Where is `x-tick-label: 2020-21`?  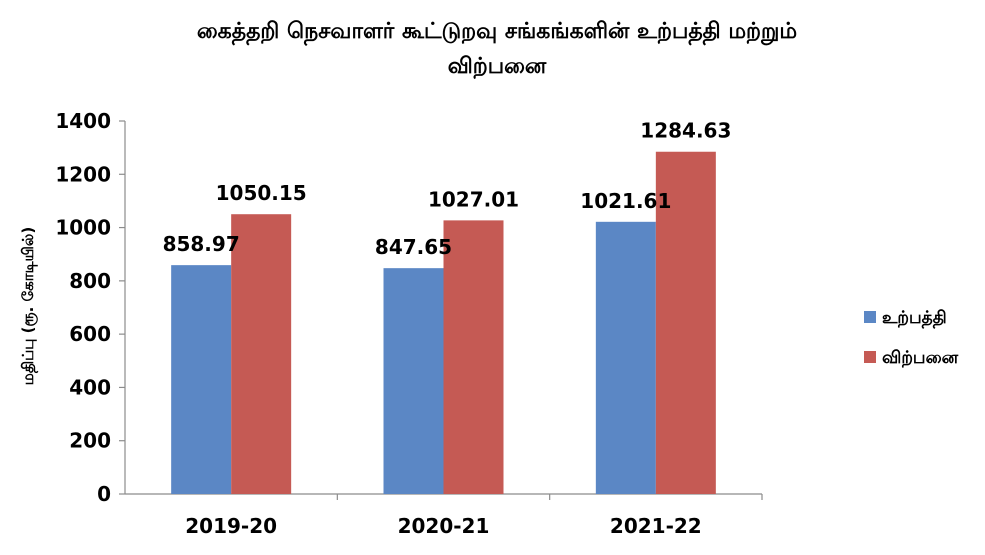 x-tick-label: 2020-21 is located at coordinates (444, 526).